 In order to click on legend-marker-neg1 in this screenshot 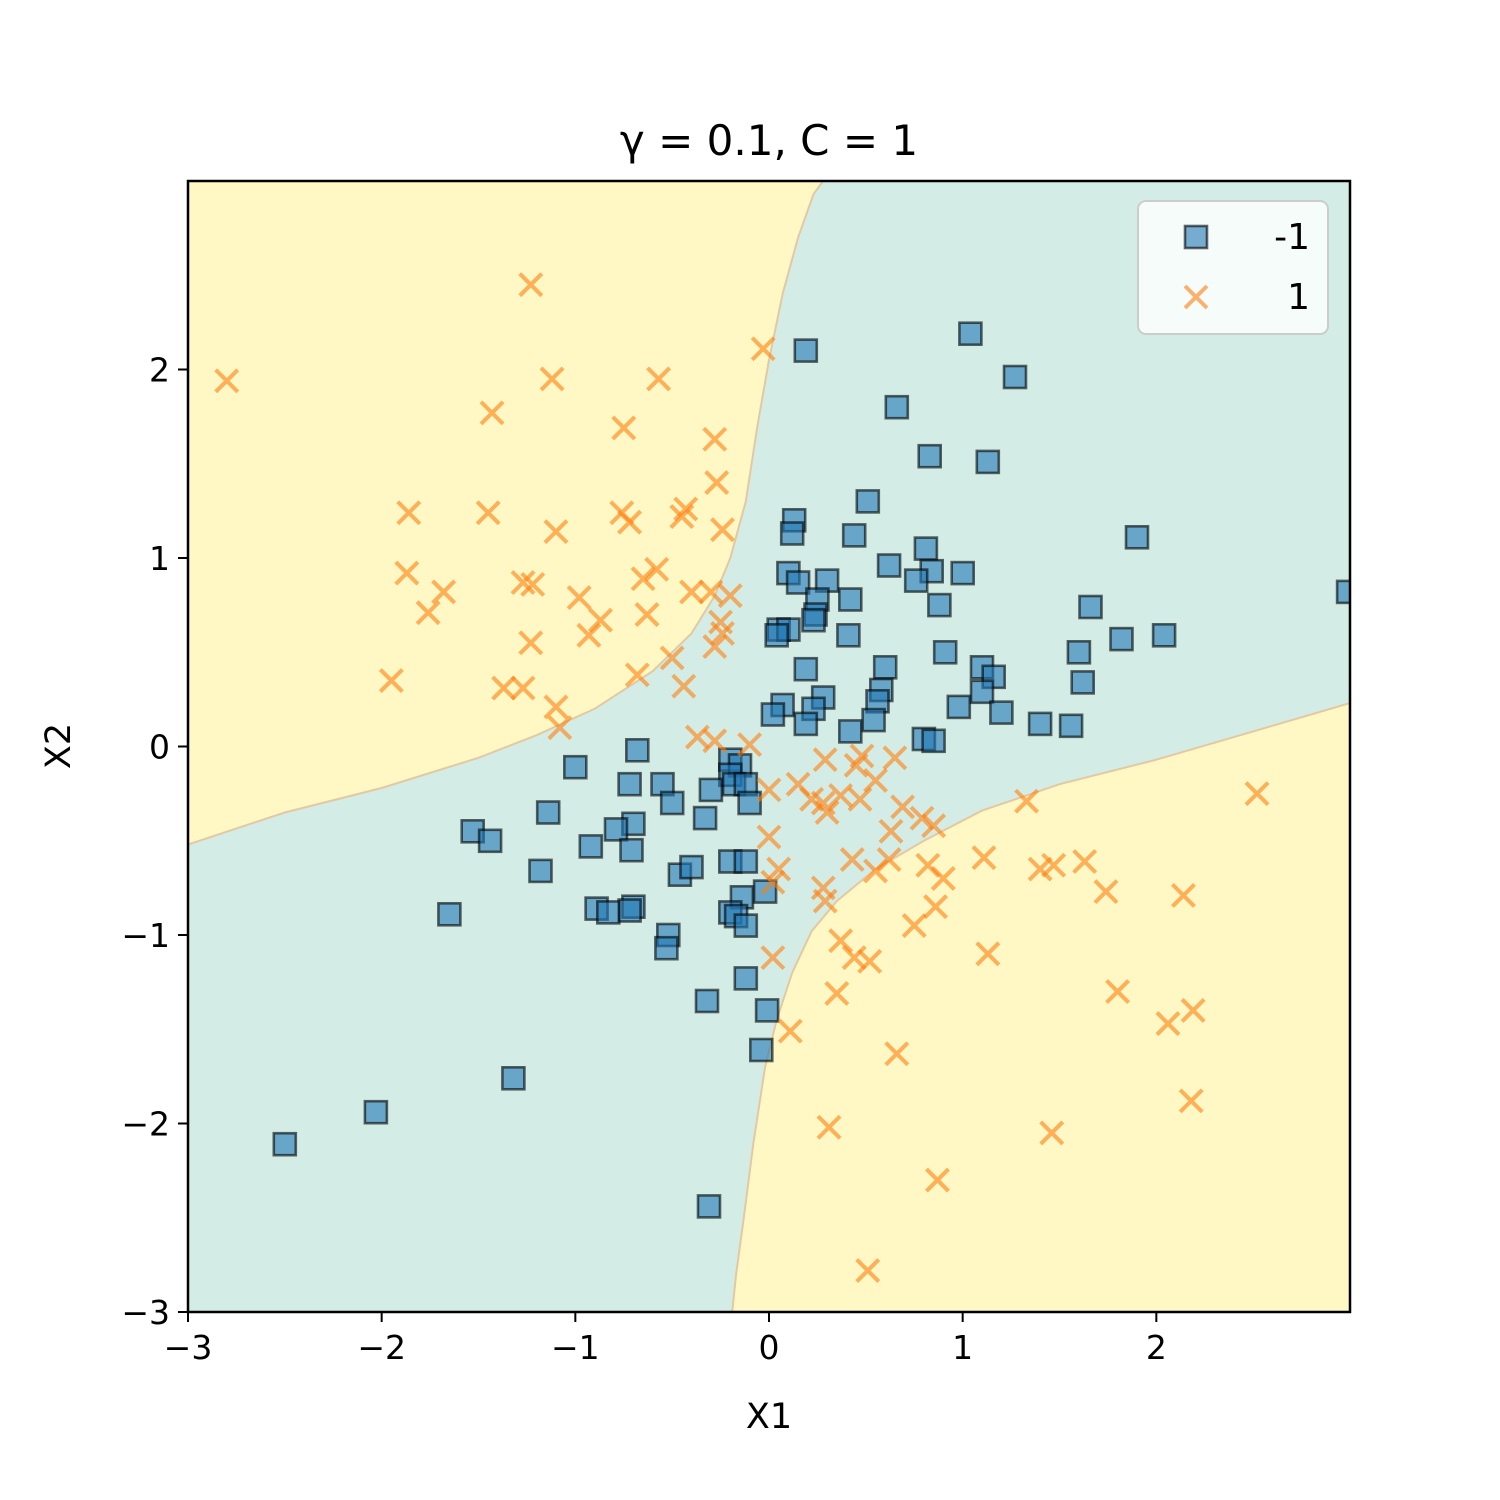, I will do `click(1196, 237)`.